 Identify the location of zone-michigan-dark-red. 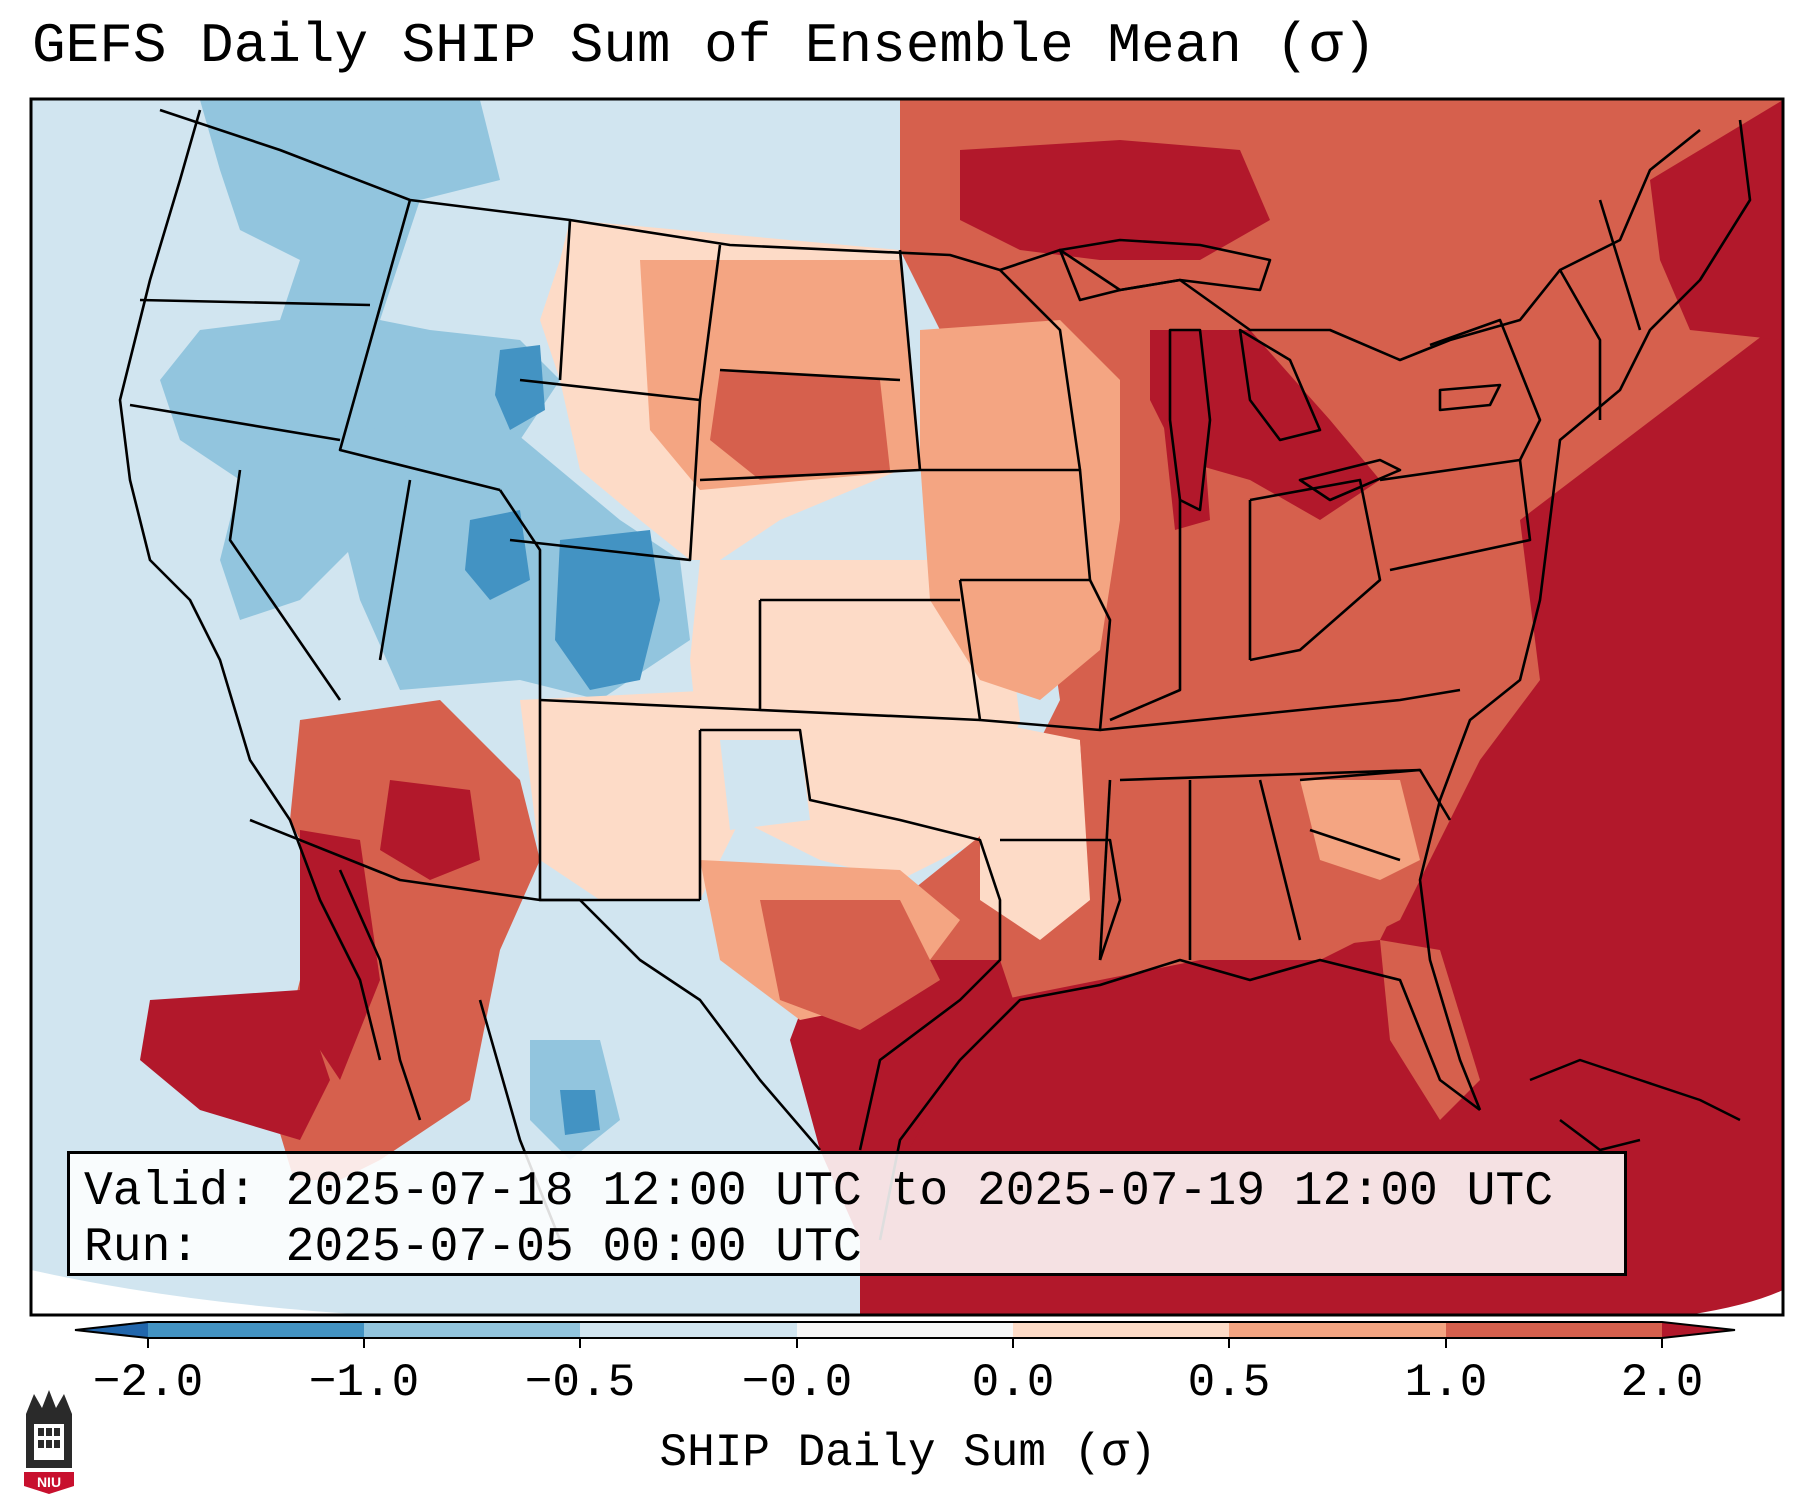
(1185, 460).